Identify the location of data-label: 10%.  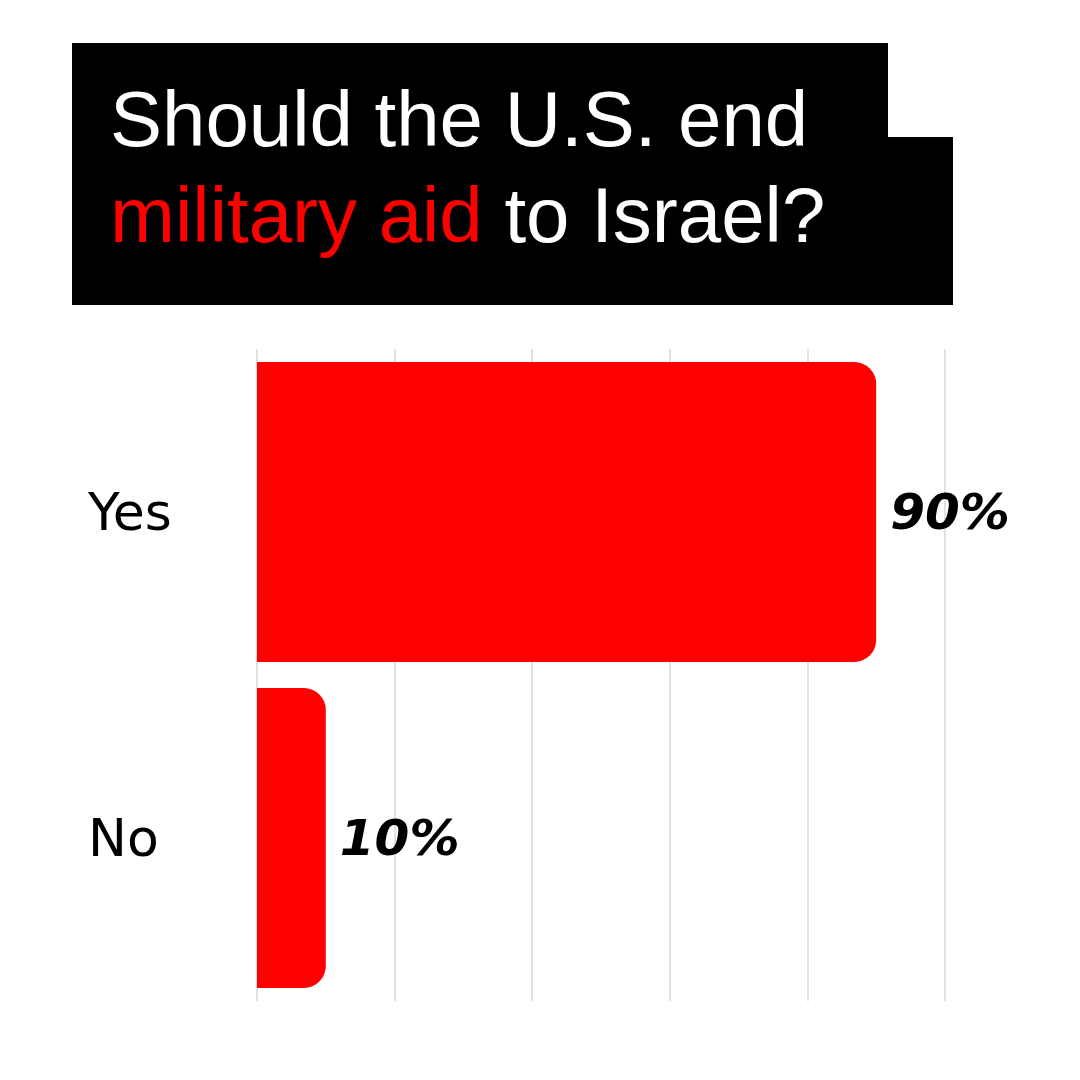
(399, 838).